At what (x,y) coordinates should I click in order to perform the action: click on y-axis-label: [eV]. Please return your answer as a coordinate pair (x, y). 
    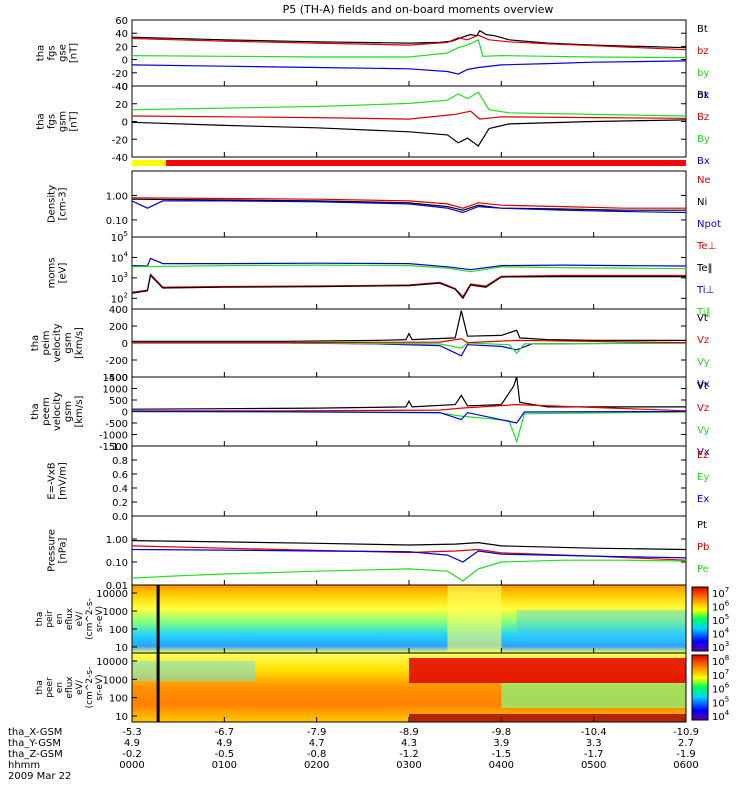
    Looking at the image, I should click on (63, 273).